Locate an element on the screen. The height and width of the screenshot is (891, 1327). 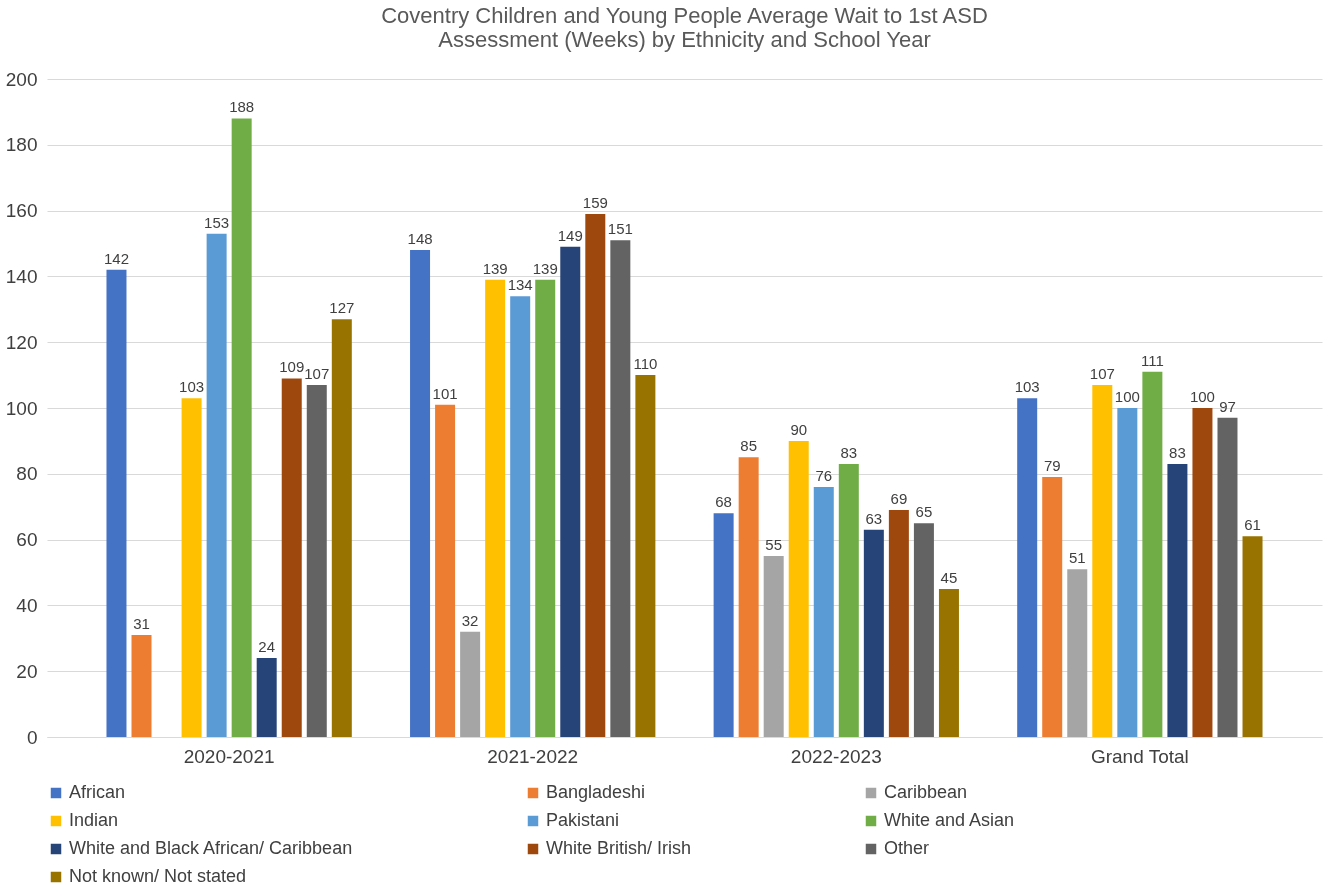
x-tick-label: 2021-2022 is located at coordinates (533, 756).